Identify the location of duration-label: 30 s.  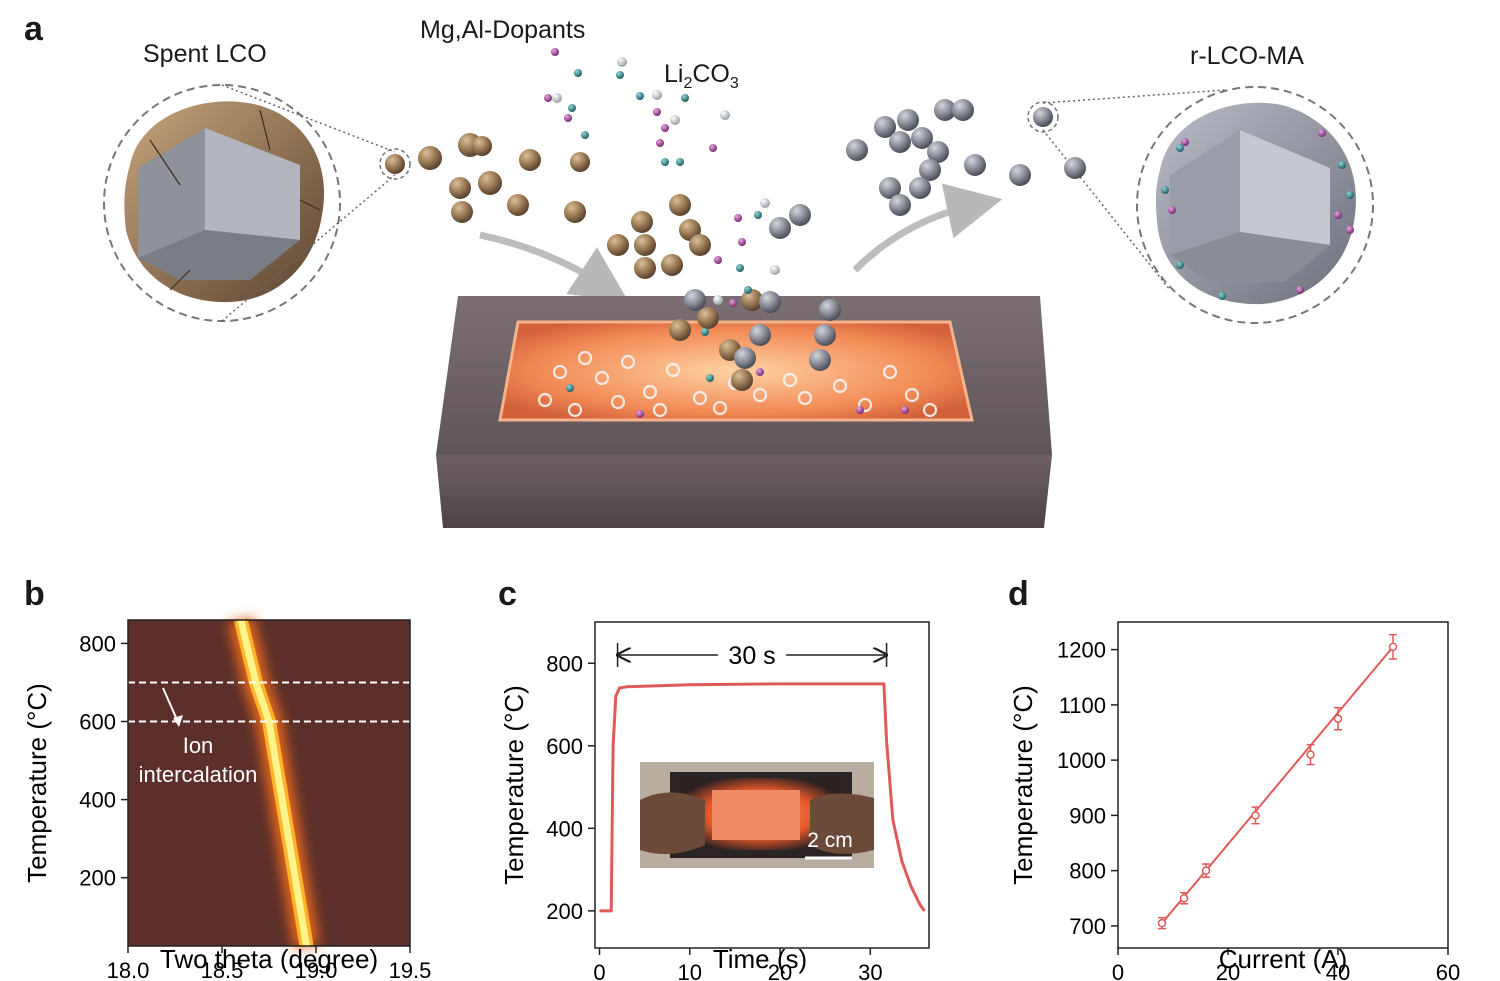
(751, 656).